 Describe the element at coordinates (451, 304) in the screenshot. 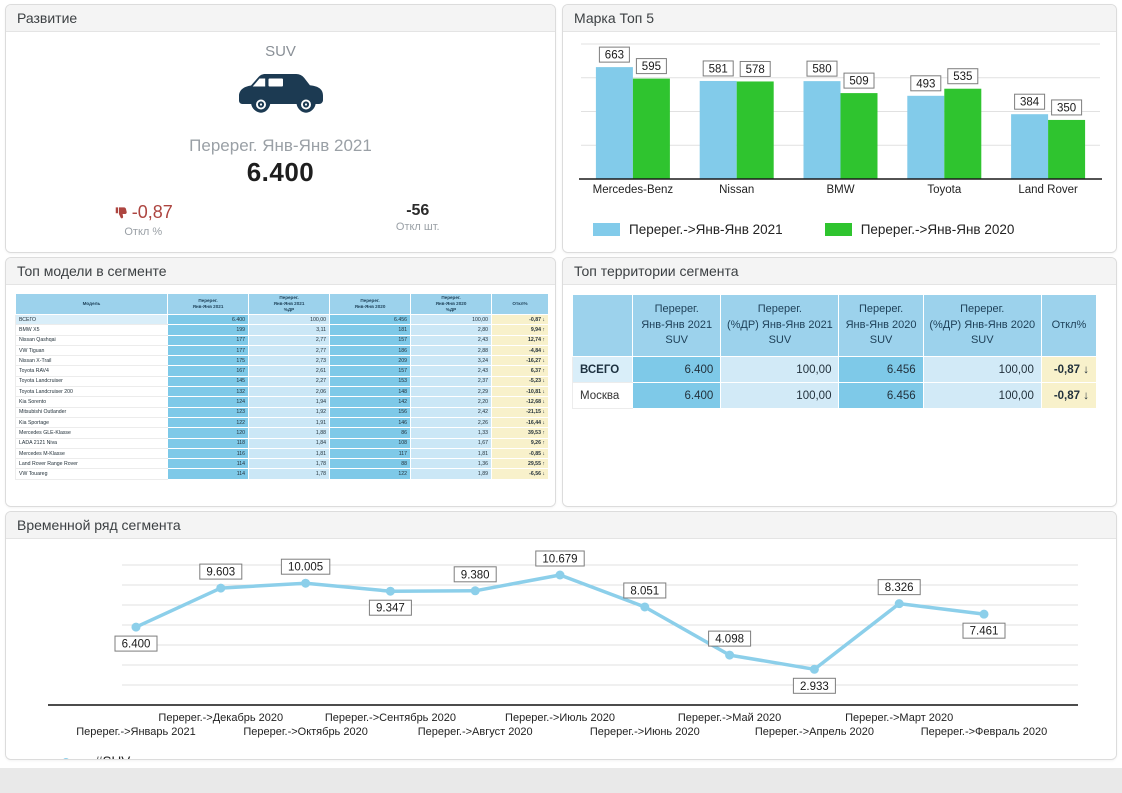

I see `column-header: Перерег. Янв-Янв 2020 %ДР` at that location.